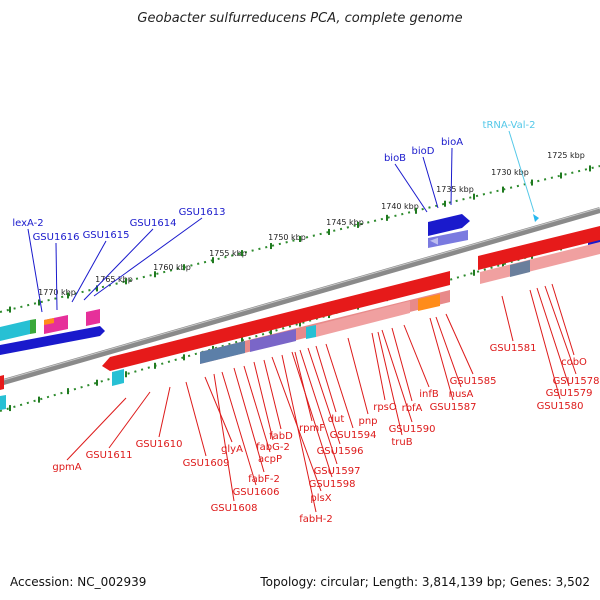  I want to click on gene-label: nusA, so click(461, 394).